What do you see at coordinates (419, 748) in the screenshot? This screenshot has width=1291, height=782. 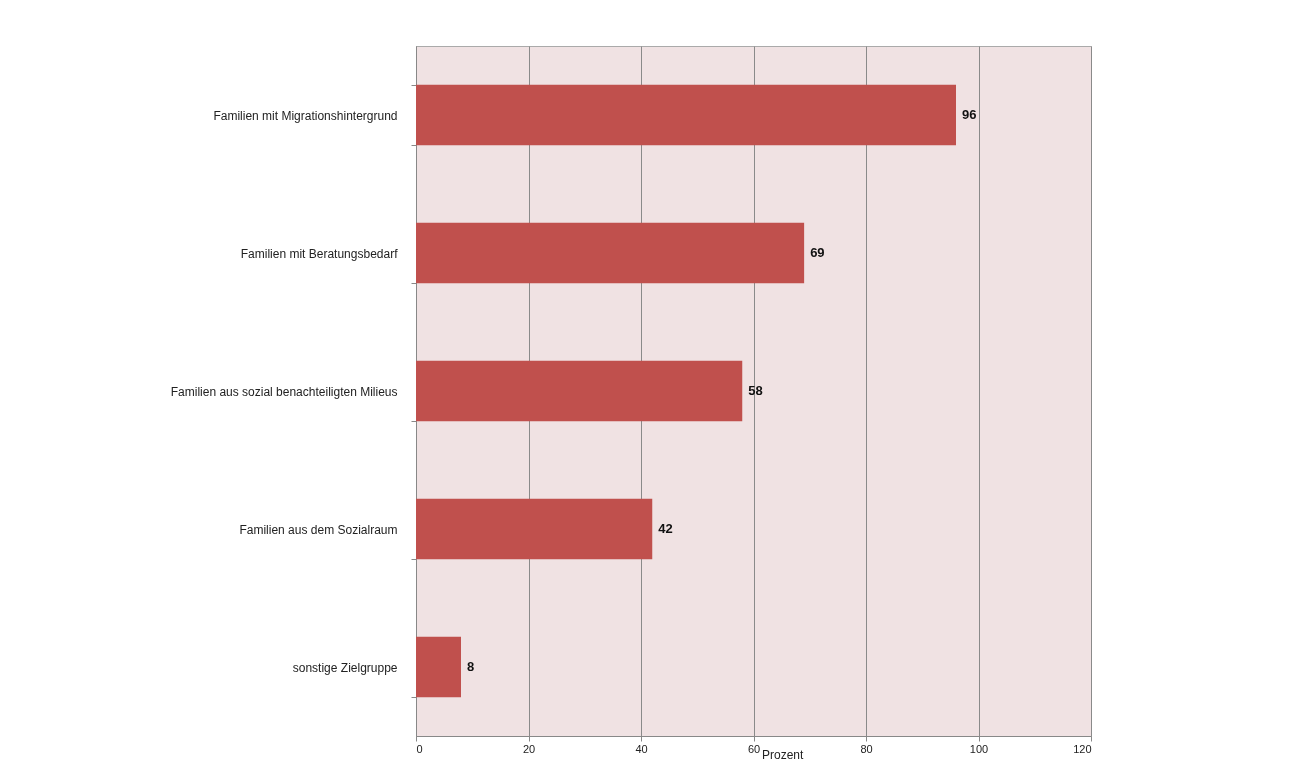 I see `x-tick-label: 0` at bounding box center [419, 748].